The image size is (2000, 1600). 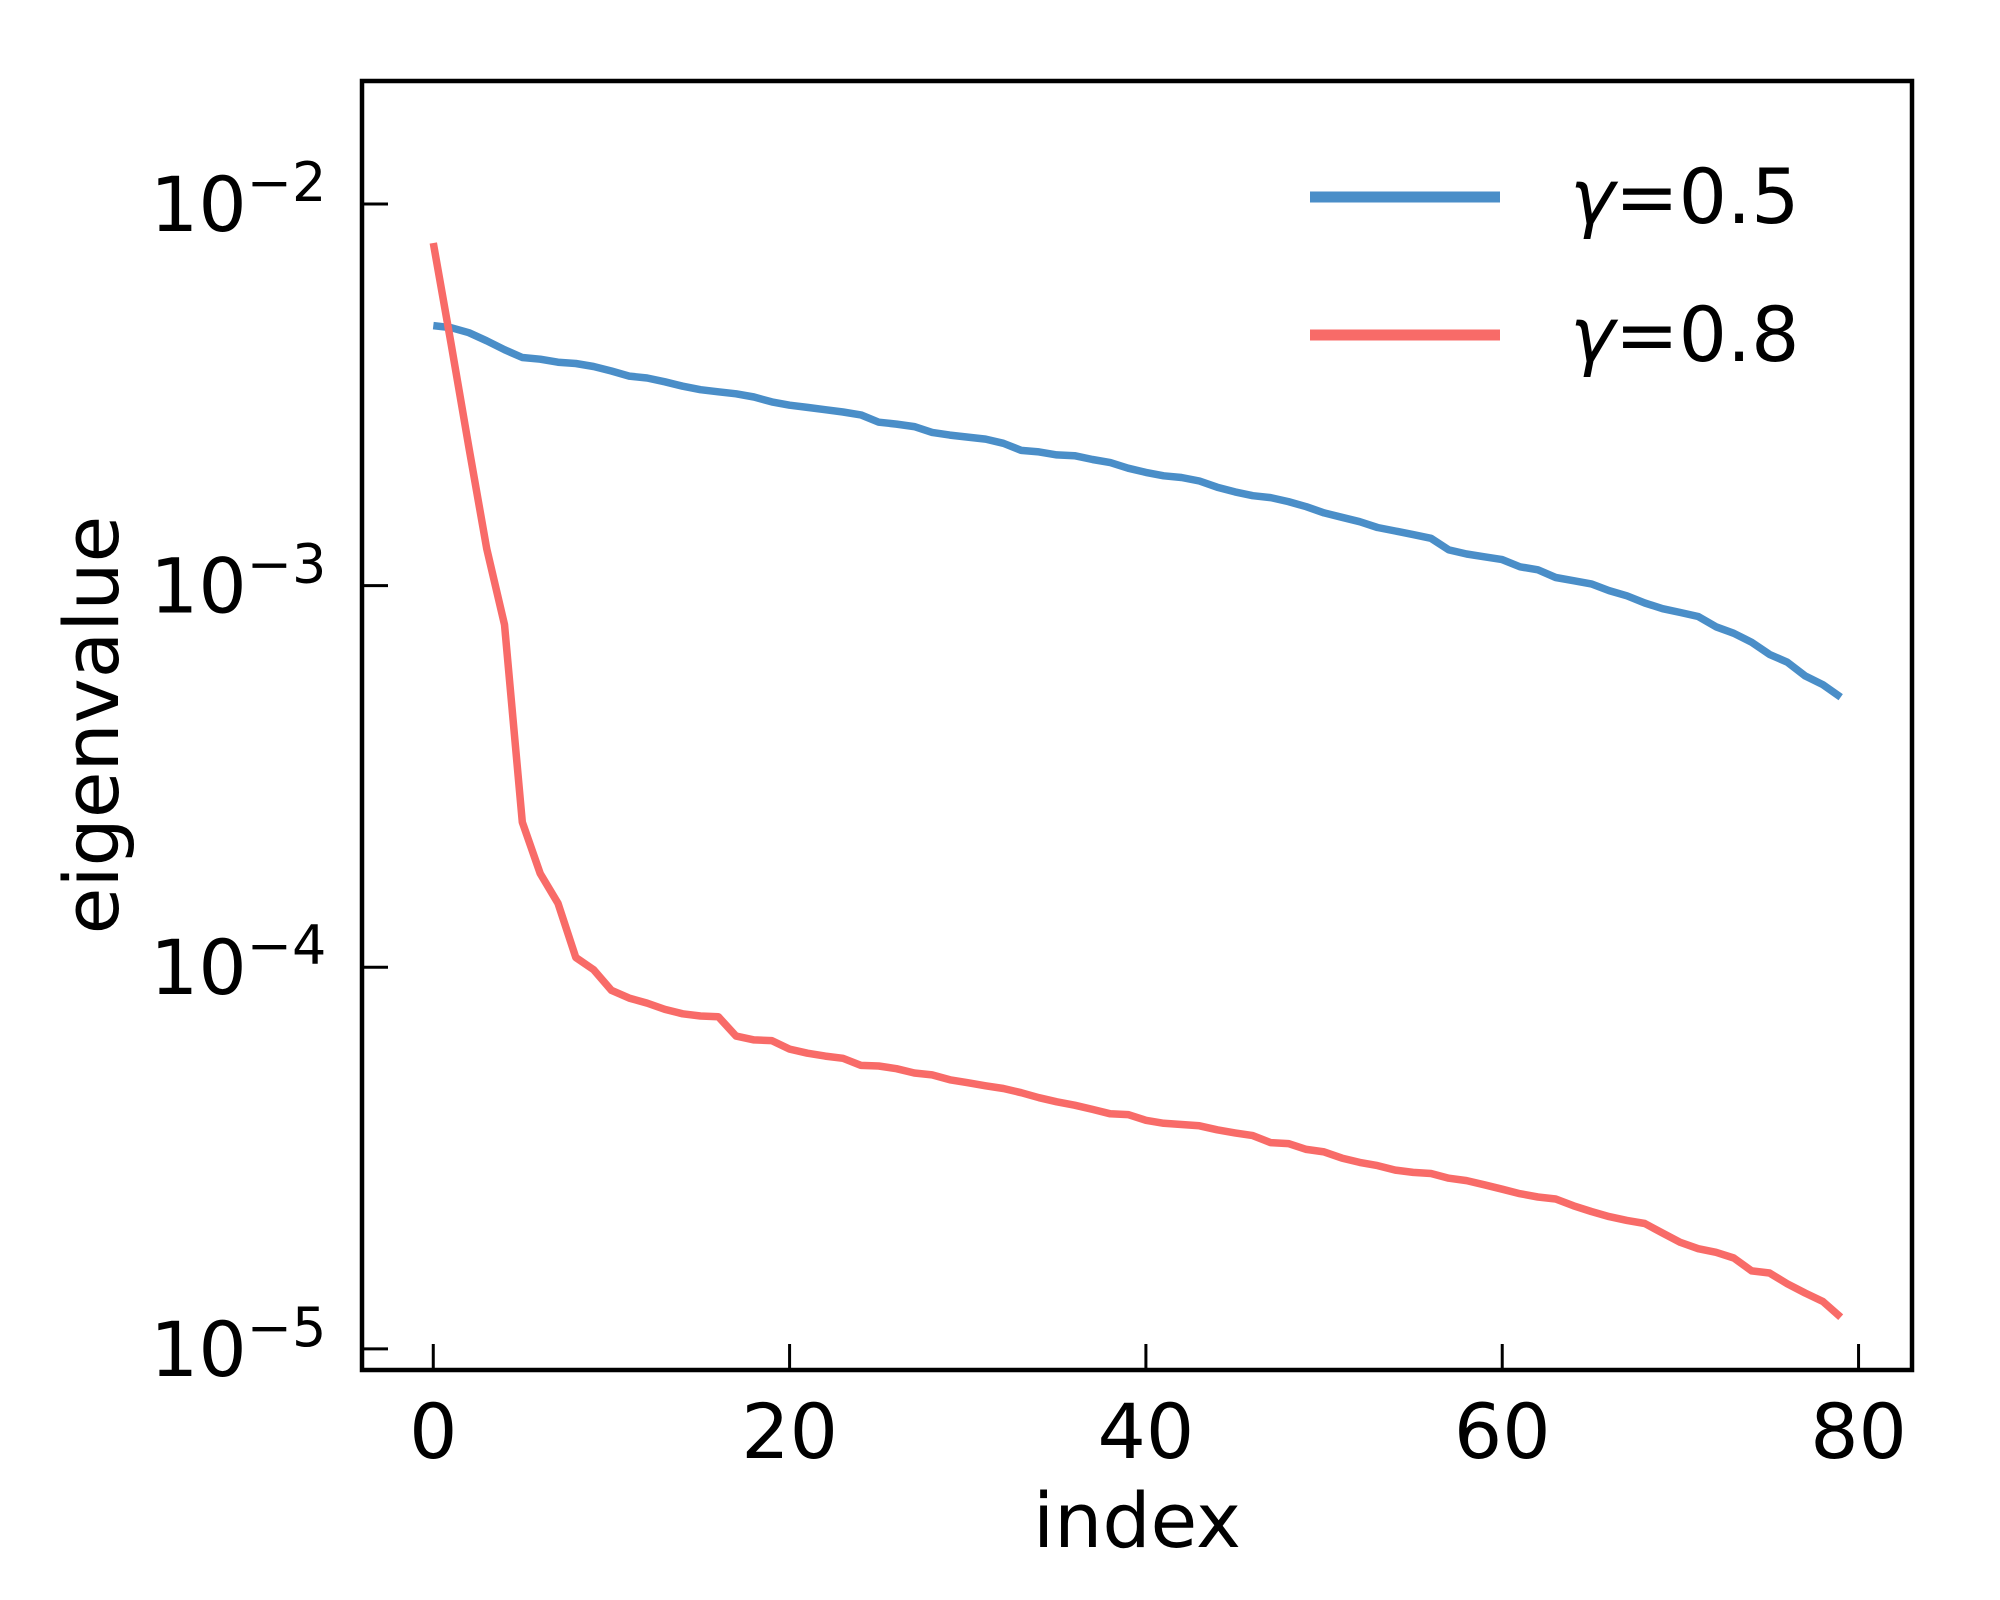 I want to click on legend-label-1: γ=0.5, so click(x=1685, y=196).